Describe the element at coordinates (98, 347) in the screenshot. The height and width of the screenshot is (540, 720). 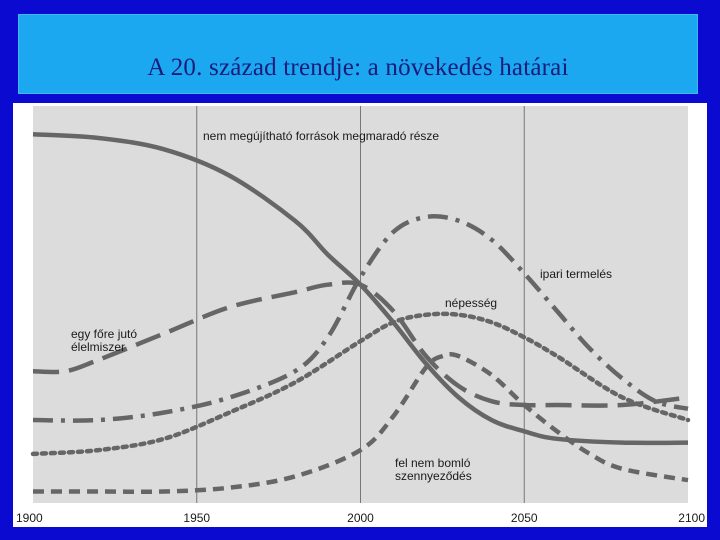
I see `label-food-line2: élelmiszer` at that location.